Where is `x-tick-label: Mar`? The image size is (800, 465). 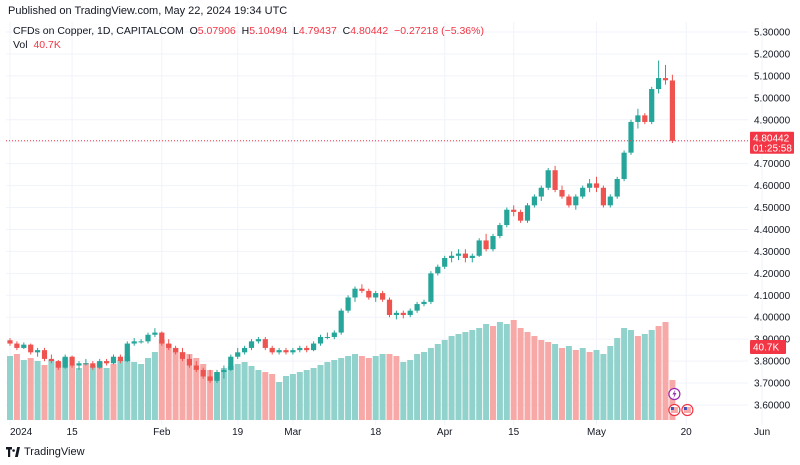 x-tick-label: Mar is located at coordinates (293, 432).